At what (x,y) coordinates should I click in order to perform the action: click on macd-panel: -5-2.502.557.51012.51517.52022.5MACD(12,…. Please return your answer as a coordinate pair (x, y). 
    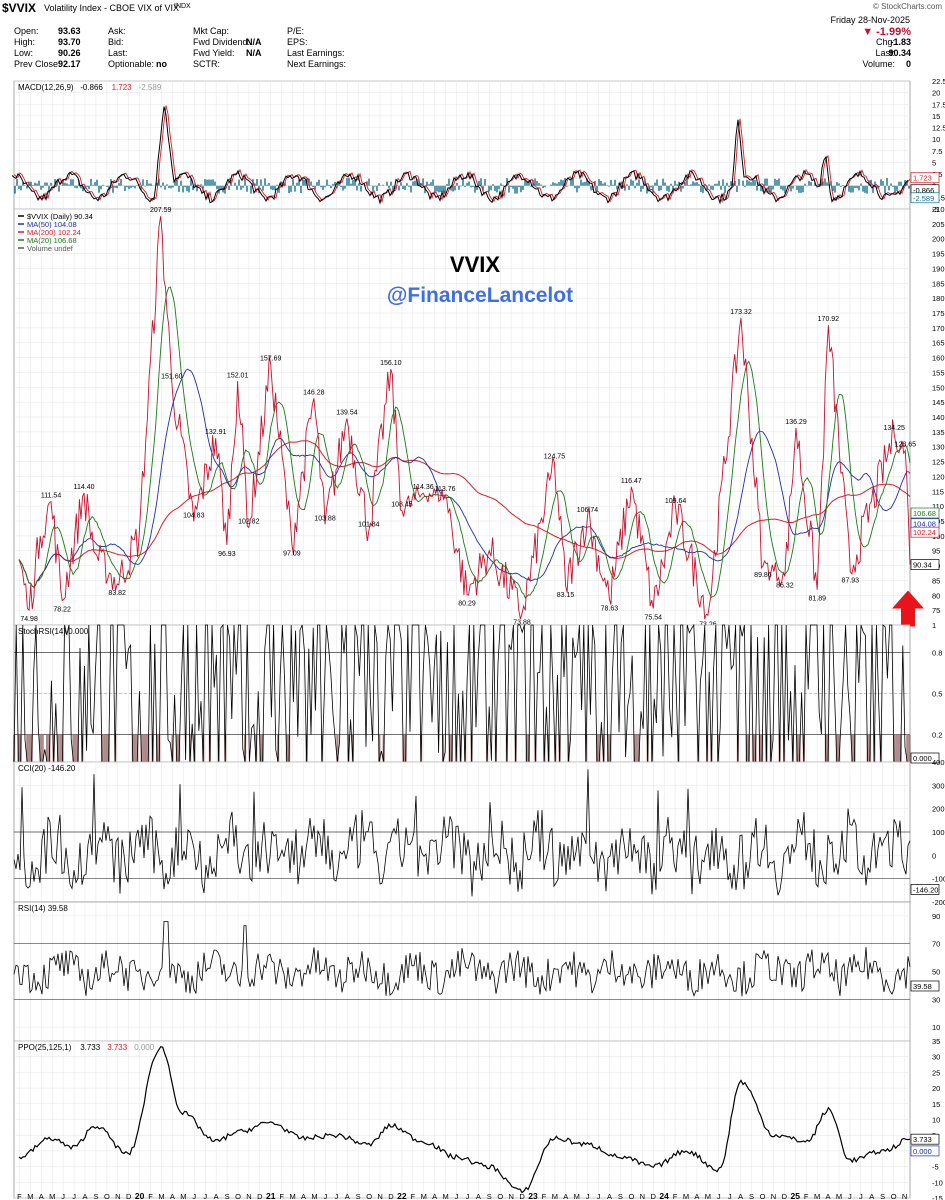
    Looking at the image, I should click on (478, 145).